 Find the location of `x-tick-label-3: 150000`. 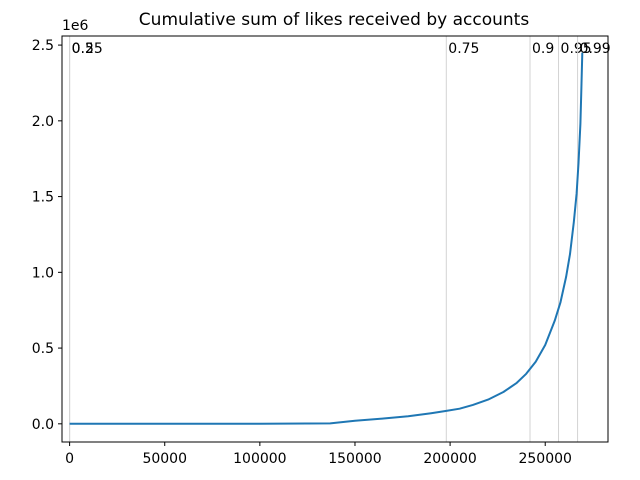

x-tick-label-3: 150000 is located at coordinates (354, 459).